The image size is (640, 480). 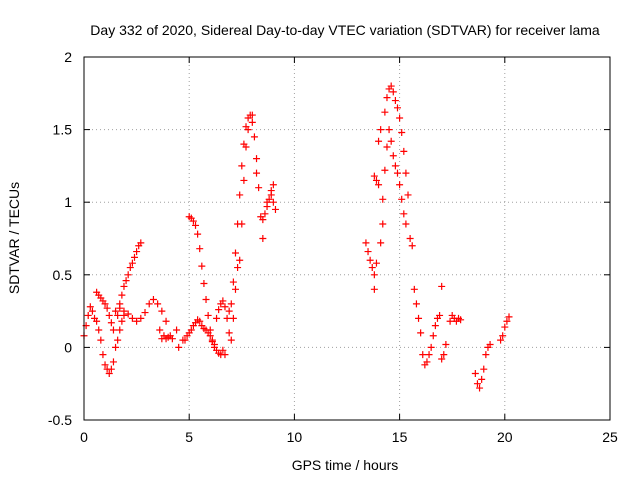 I want to click on x-tick-label: 25, so click(x=610, y=437).